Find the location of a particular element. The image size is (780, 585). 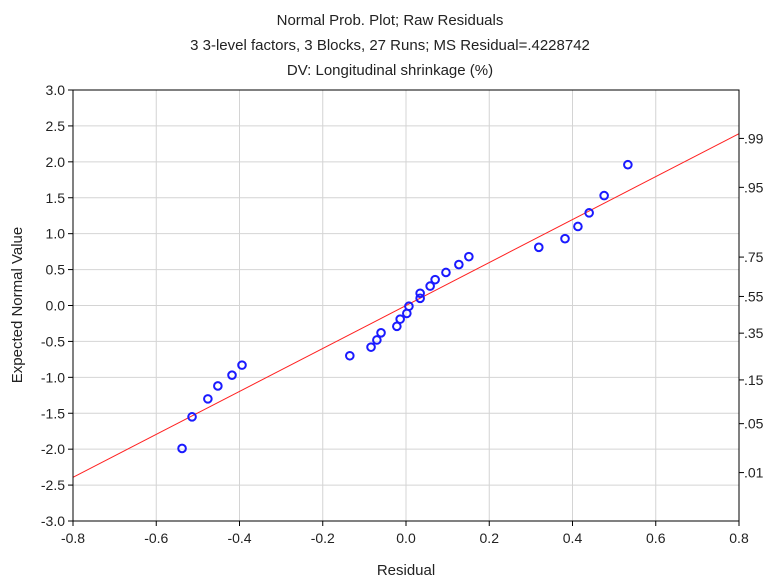

y-tick-label: -1.0 is located at coordinates (53, 377).